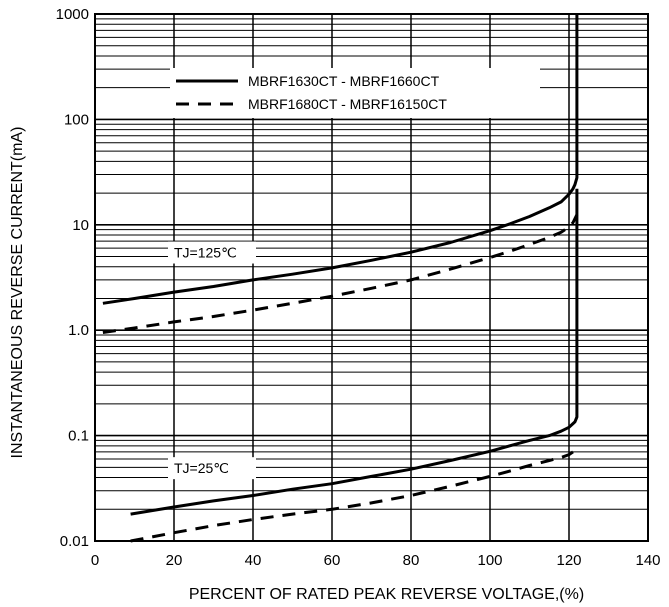 This screenshot has height=607, width=669. I want to click on y-tick-label: 1.0, so click(78, 330).